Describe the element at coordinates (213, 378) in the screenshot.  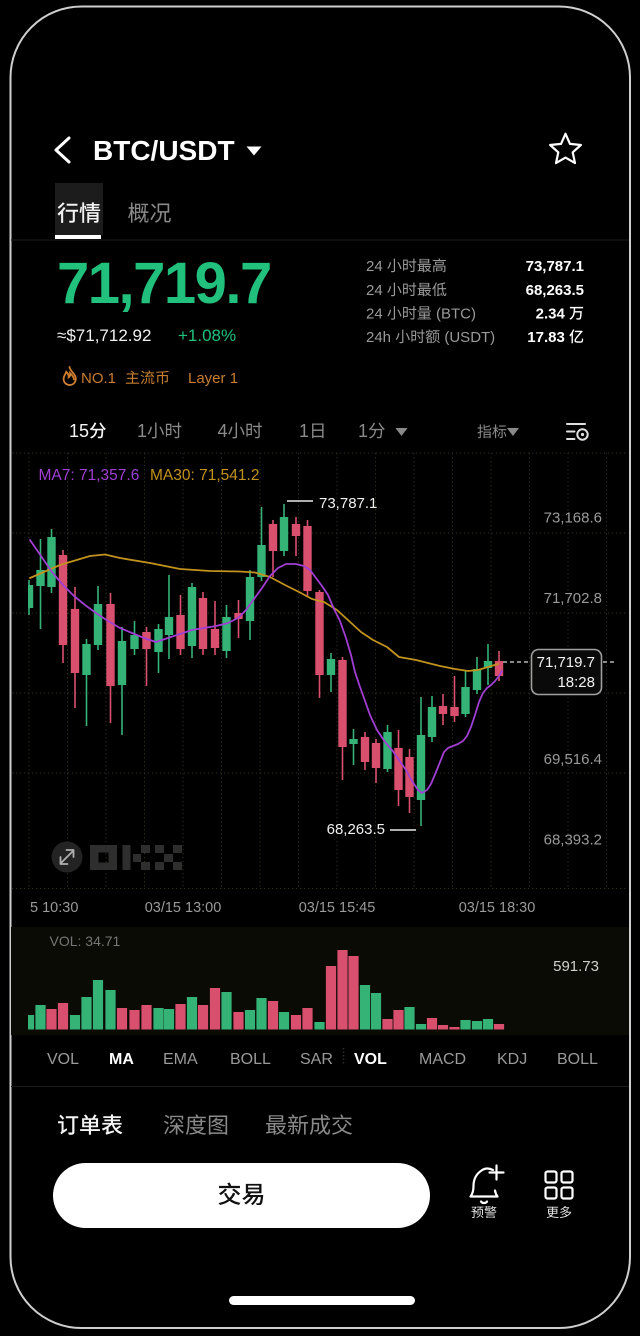
I see `svg-text: Layer 1` at that location.